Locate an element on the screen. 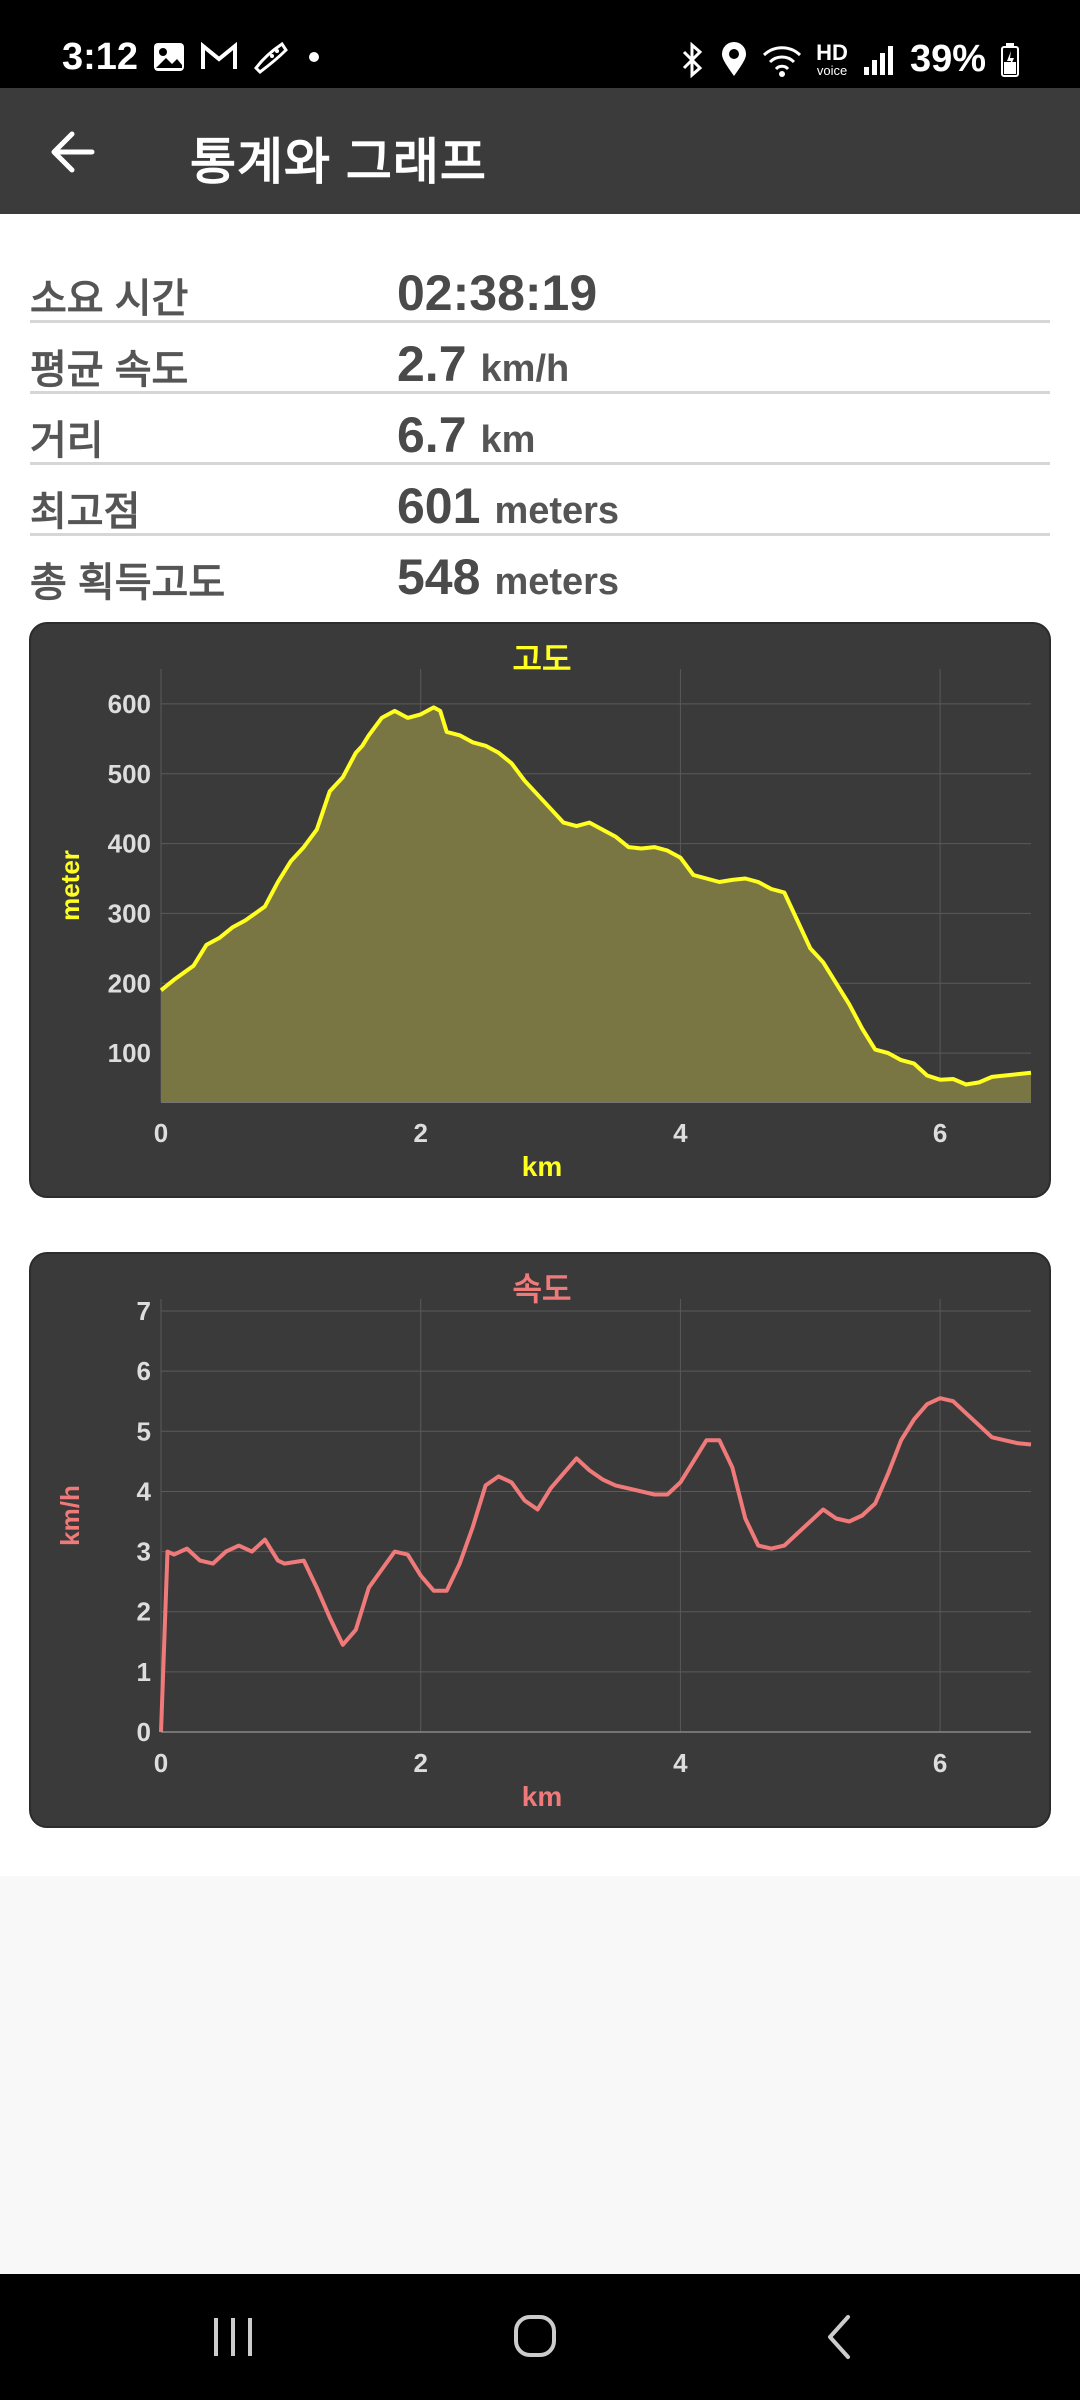 The height and width of the screenshot is (2400, 1080). stat-label: 최고점 is located at coordinates (85, 512).